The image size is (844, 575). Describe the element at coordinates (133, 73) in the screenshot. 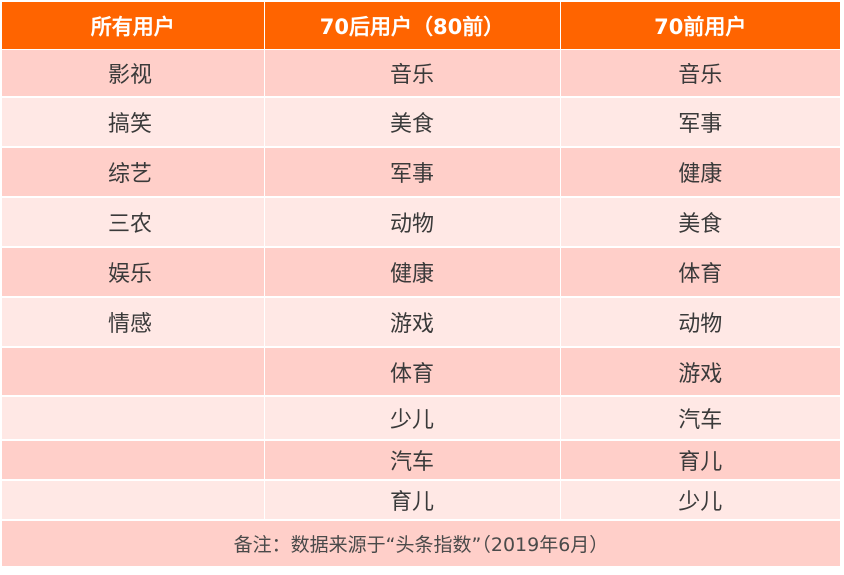

I see `cell-all-users: 影视` at that location.